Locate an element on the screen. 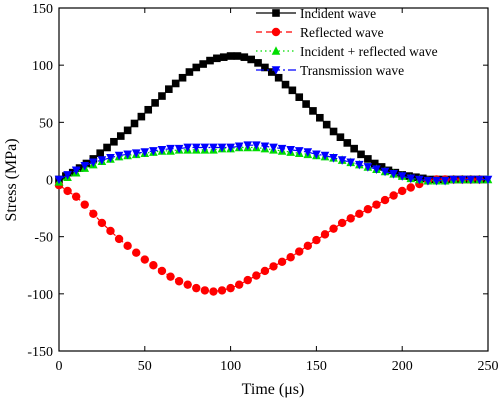 The height and width of the screenshot is (407, 498). y-tick-label: -50 is located at coordinates (43, 238).